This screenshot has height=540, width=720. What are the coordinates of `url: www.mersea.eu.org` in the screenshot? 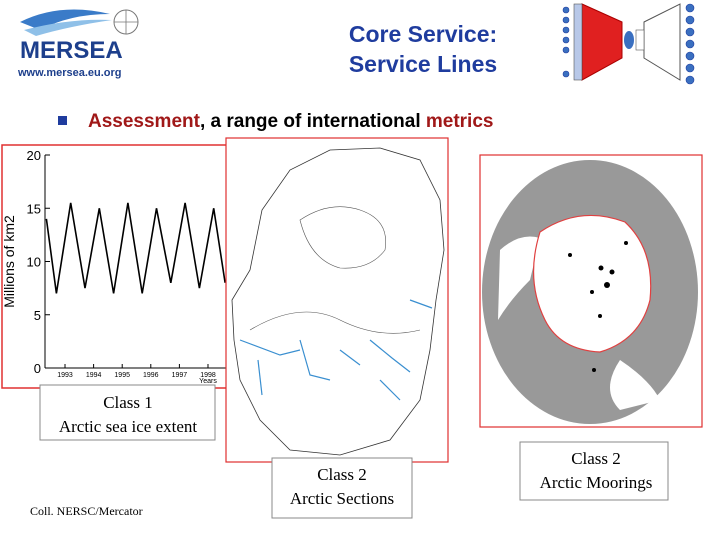 It's located at (69, 73).